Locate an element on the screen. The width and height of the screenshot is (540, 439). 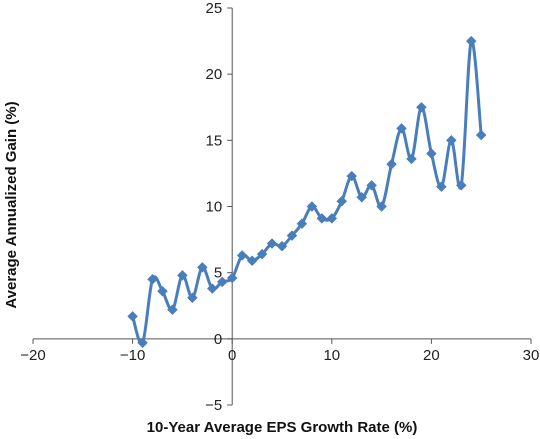
y-tick-label: −5 is located at coordinates (213, 405).